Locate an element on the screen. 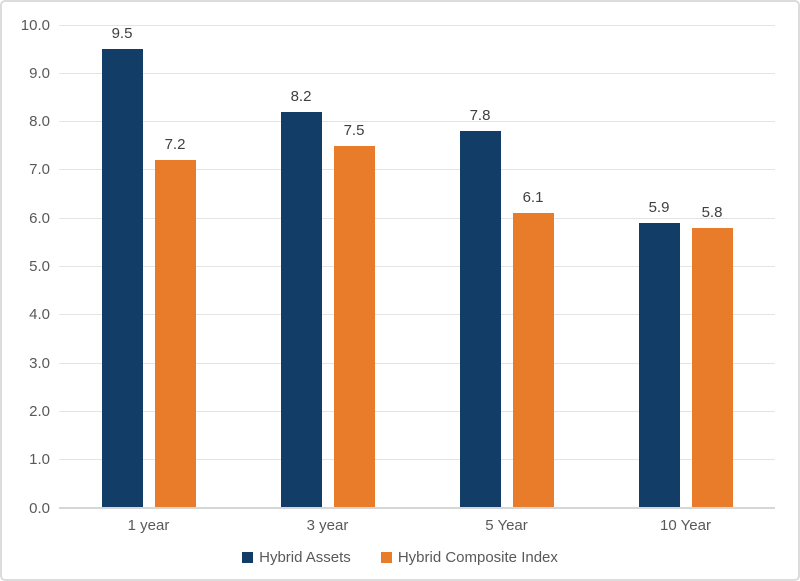 This screenshot has height=581, width=800. y-axis-tick-label: 5.0 is located at coordinates (39, 266).